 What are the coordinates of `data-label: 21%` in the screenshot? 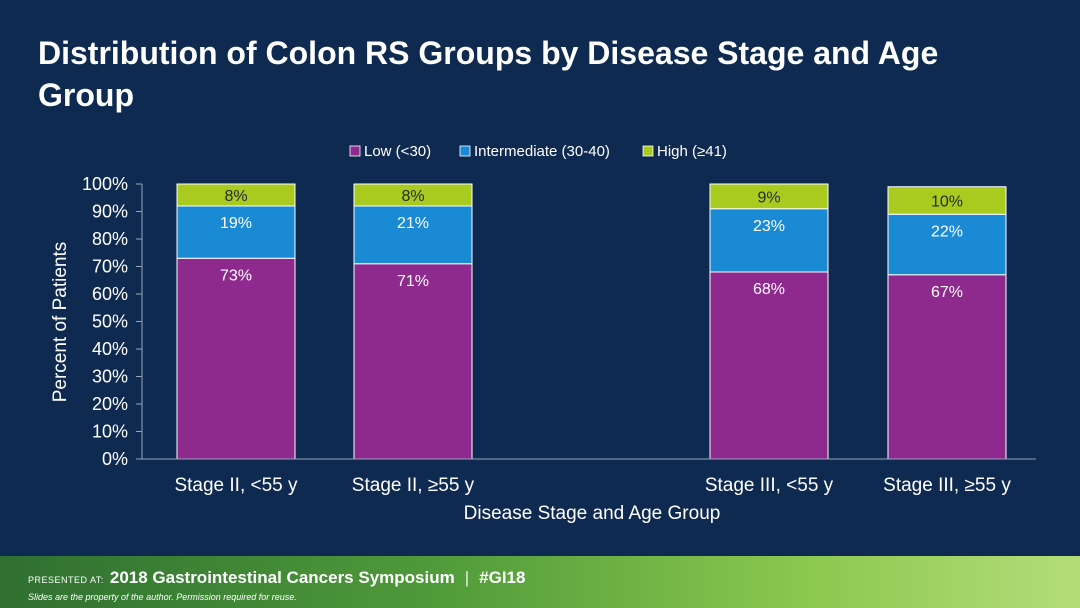 It's located at (413, 223).